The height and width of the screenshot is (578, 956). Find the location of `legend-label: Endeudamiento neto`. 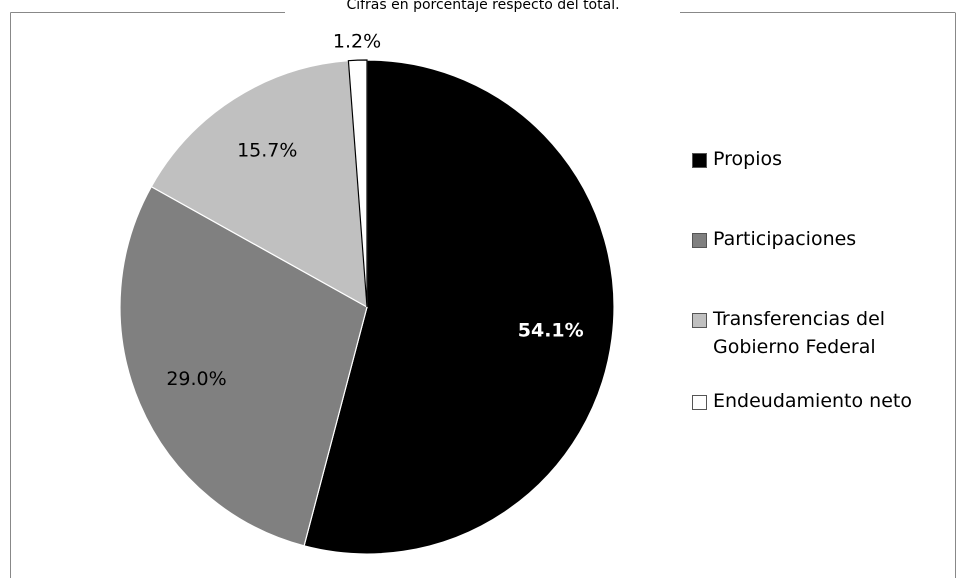

legend-label: Endeudamiento neto is located at coordinates (812, 401).